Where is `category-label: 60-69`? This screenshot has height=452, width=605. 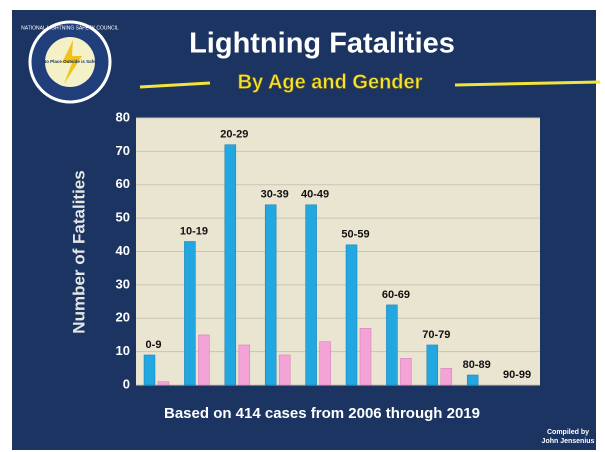 category-label: 60-69 is located at coordinates (396, 295).